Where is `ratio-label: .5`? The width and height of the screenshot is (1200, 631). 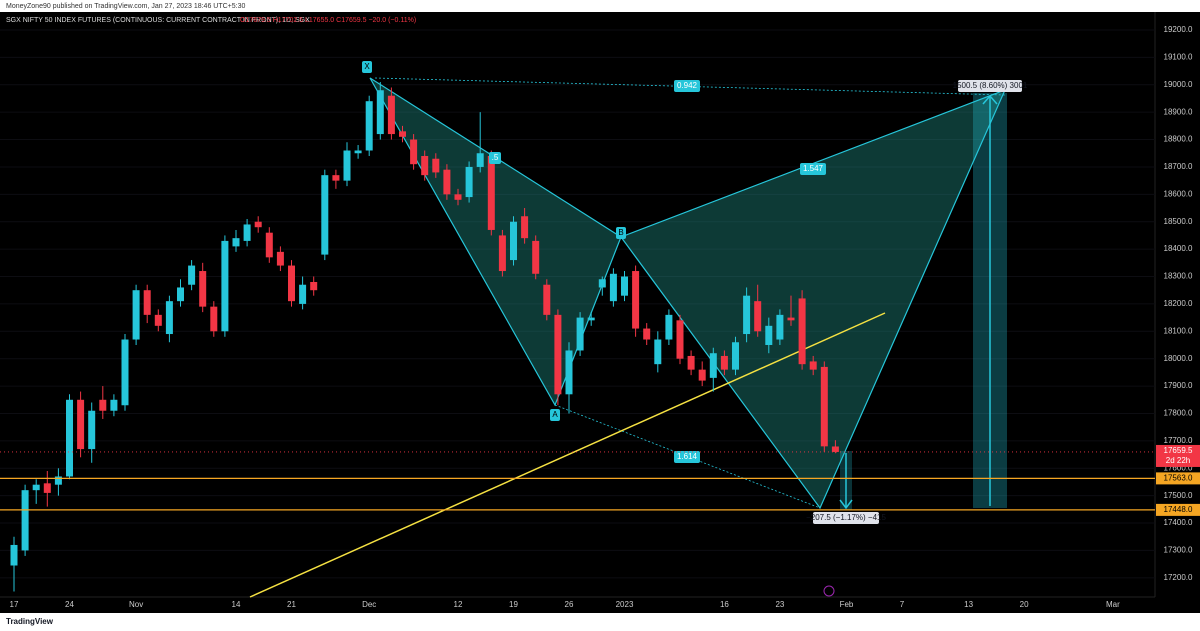
ratio-label: .5 is located at coordinates (495, 157).